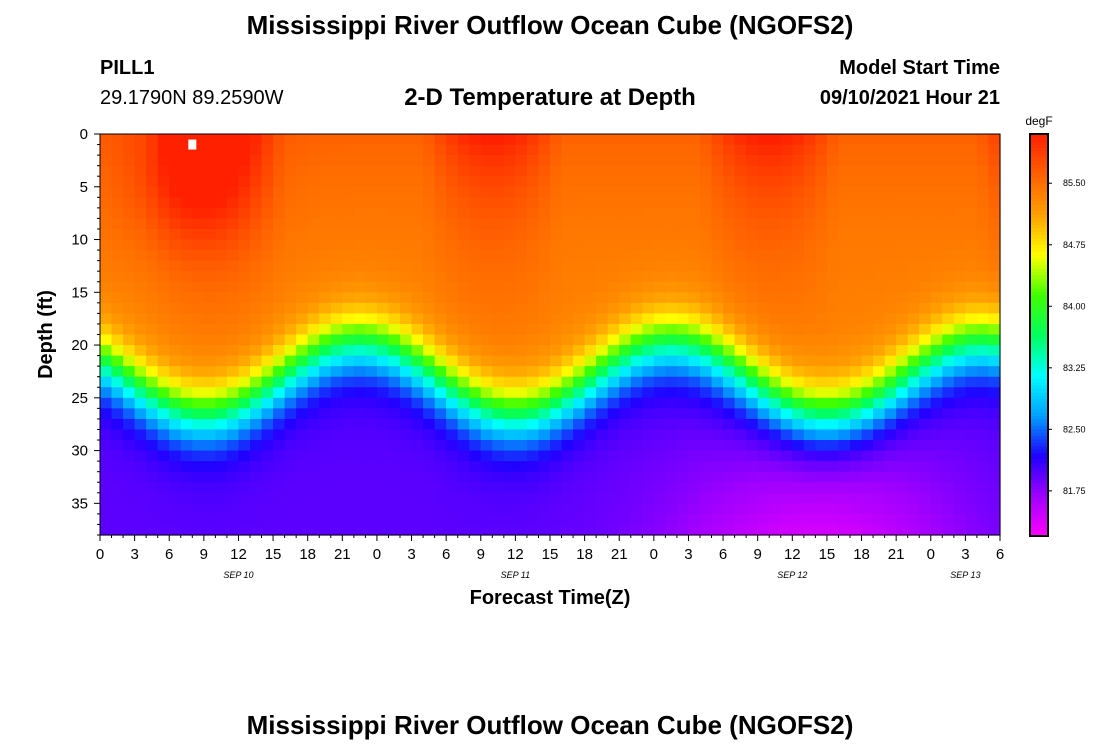  Describe the element at coordinates (515, 554) in the screenshot. I see `x-tick-label: 12` at that location.